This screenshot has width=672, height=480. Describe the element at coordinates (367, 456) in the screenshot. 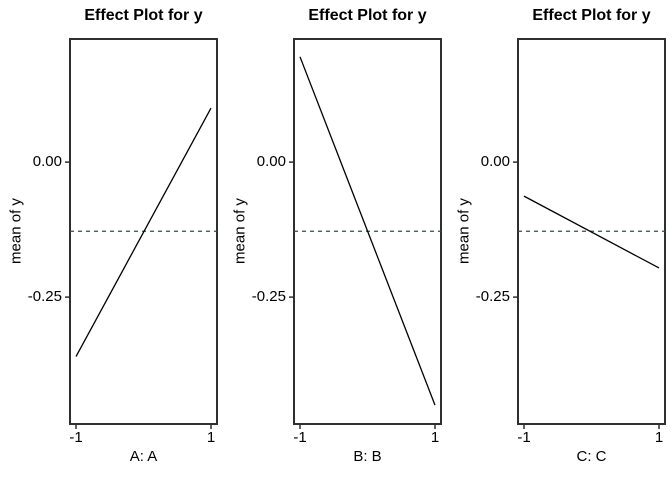

I see `x-axis-label: B` at that location.